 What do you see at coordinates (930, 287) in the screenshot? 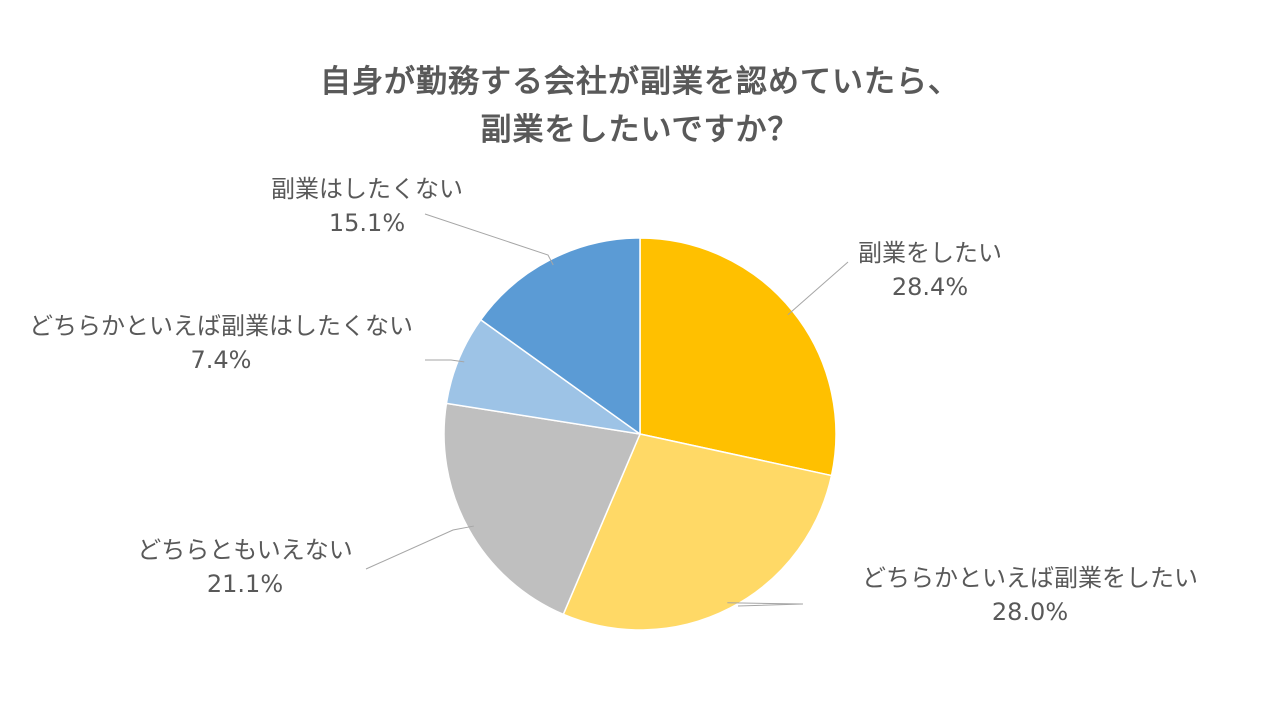
I see `slice-label-value: 28.4%` at bounding box center [930, 287].